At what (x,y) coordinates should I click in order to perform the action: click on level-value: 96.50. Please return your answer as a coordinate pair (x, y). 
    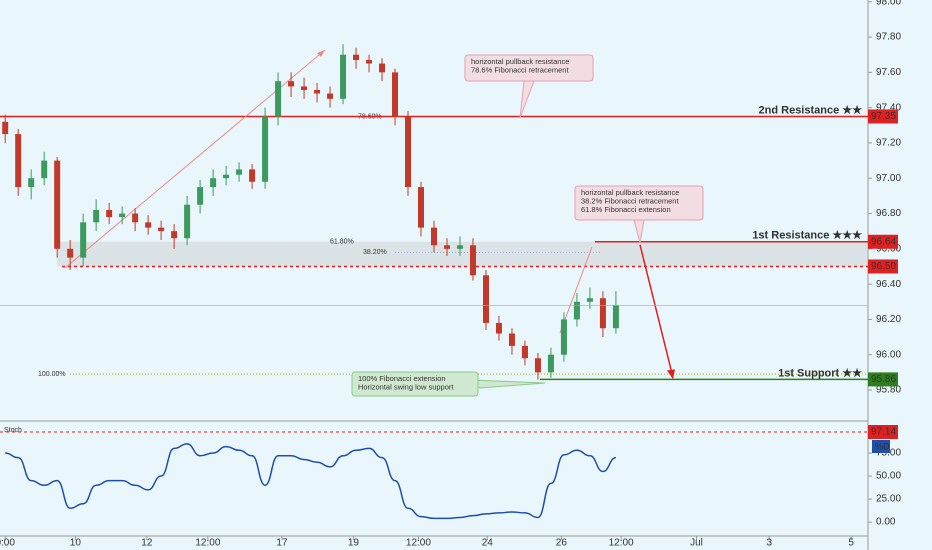
    Looking at the image, I should click on (883, 266).